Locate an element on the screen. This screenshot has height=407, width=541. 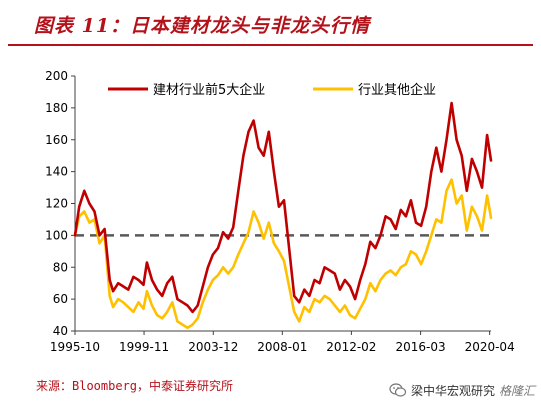
chart-title: 图表 11：日本建材龙头与非龙头行情 is located at coordinates (202, 26).